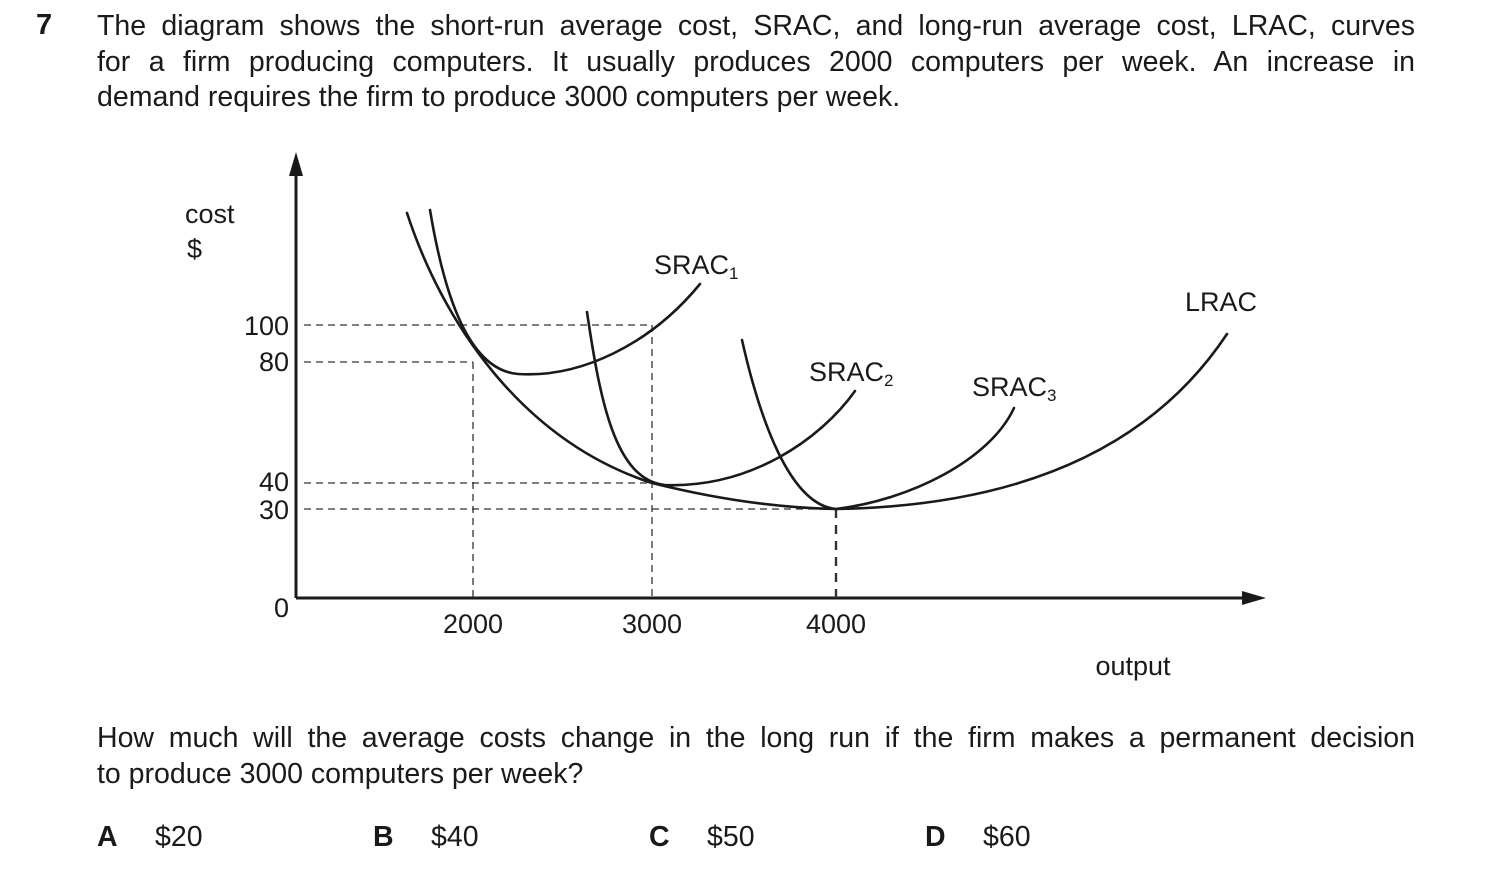  I want to click on option-a-text: $20, so click(179, 837).